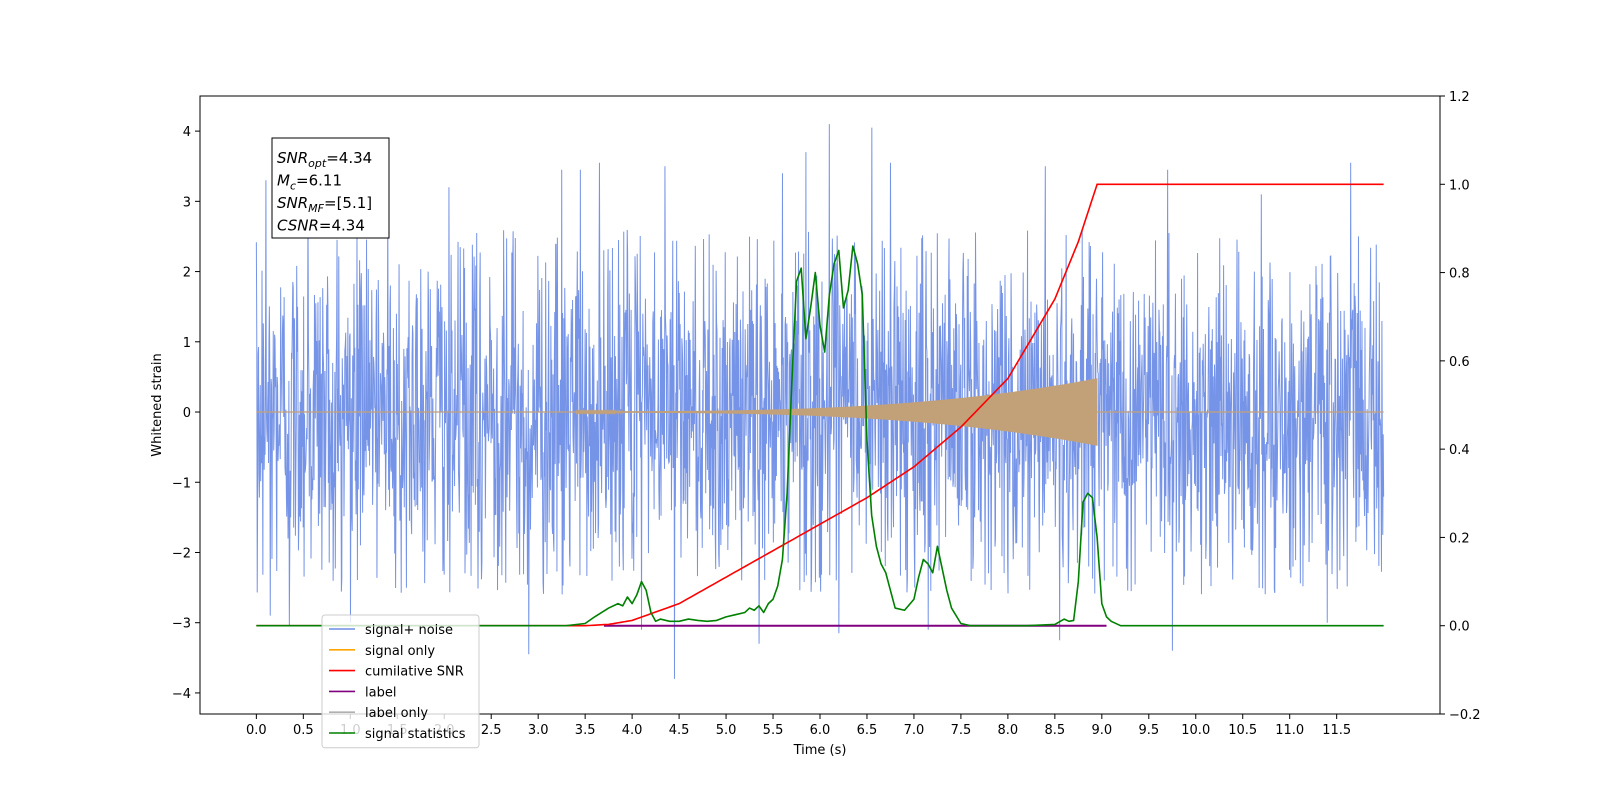 Image resolution: width=1600 pixels, height=800 pixels. I want to click on legend-entry: signal+ noise, so click(409, 630).